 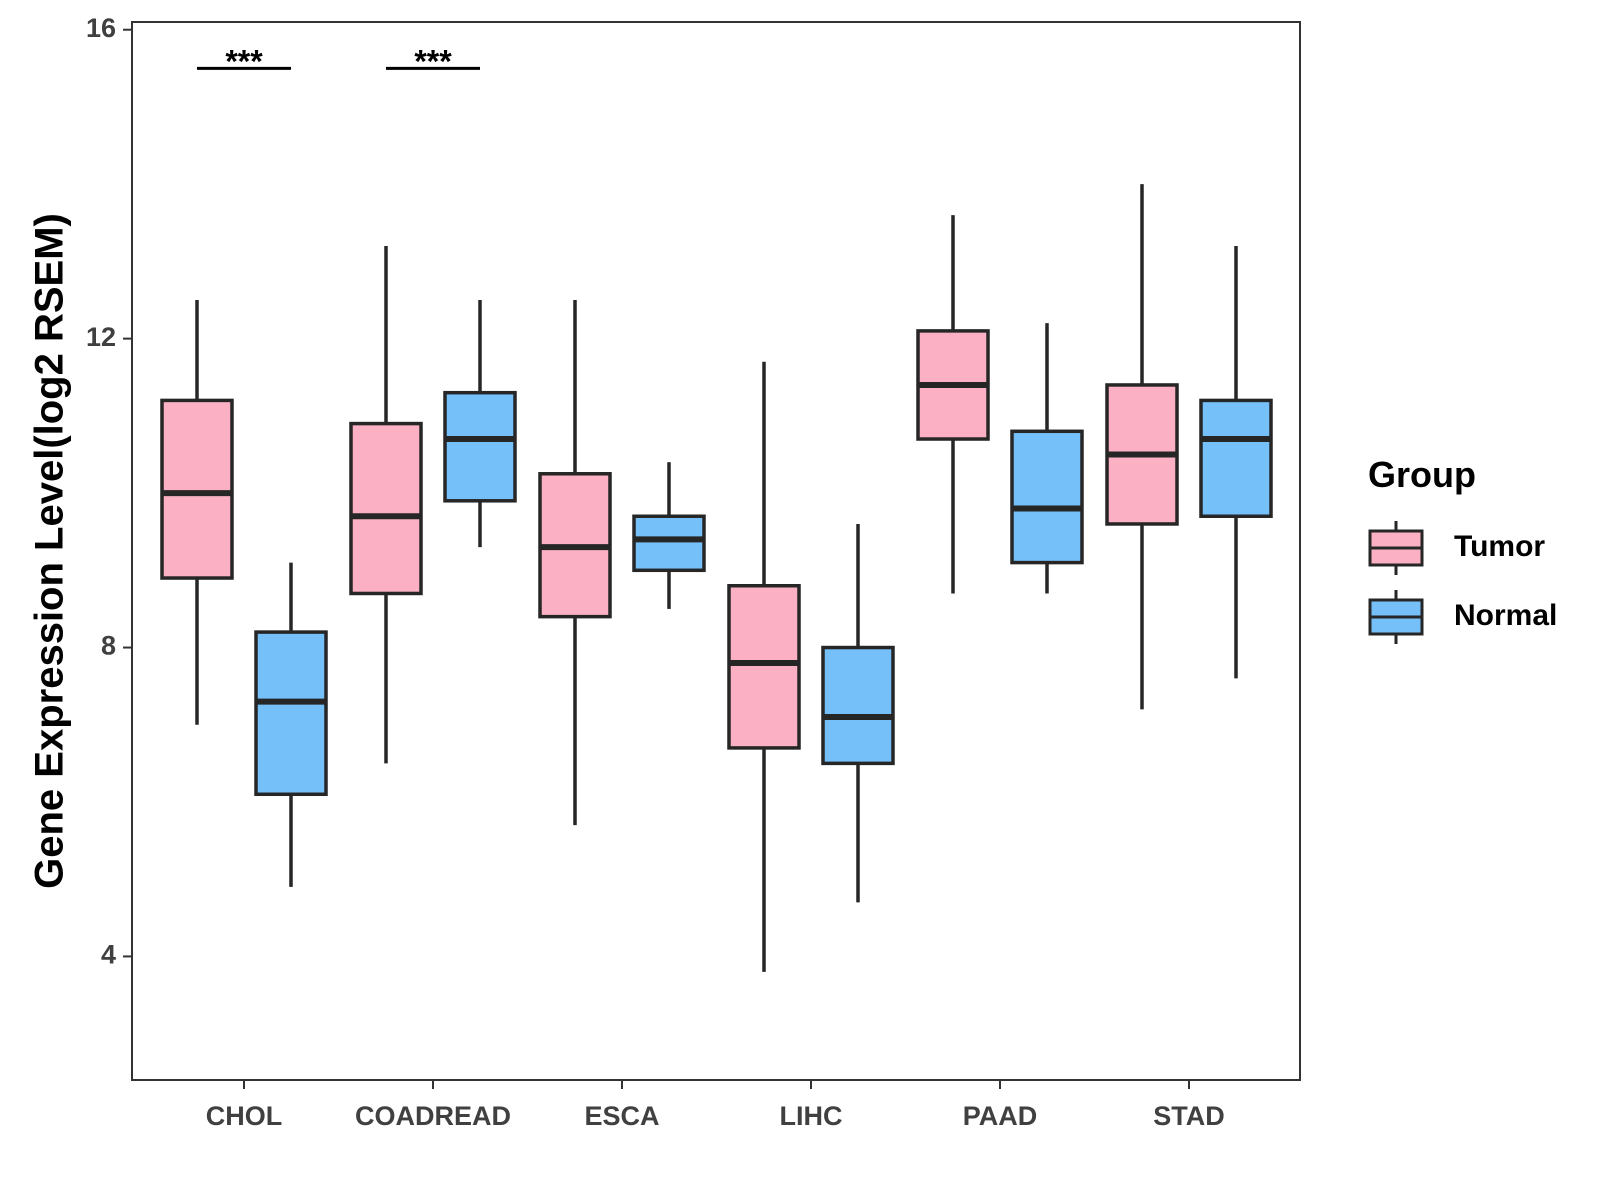 What do you see at coordinates (50, 551) in the screenshot?
I see `y-axis-title: Gene Expression Level(log2 RSEM)` at bounding box center [50, 551].